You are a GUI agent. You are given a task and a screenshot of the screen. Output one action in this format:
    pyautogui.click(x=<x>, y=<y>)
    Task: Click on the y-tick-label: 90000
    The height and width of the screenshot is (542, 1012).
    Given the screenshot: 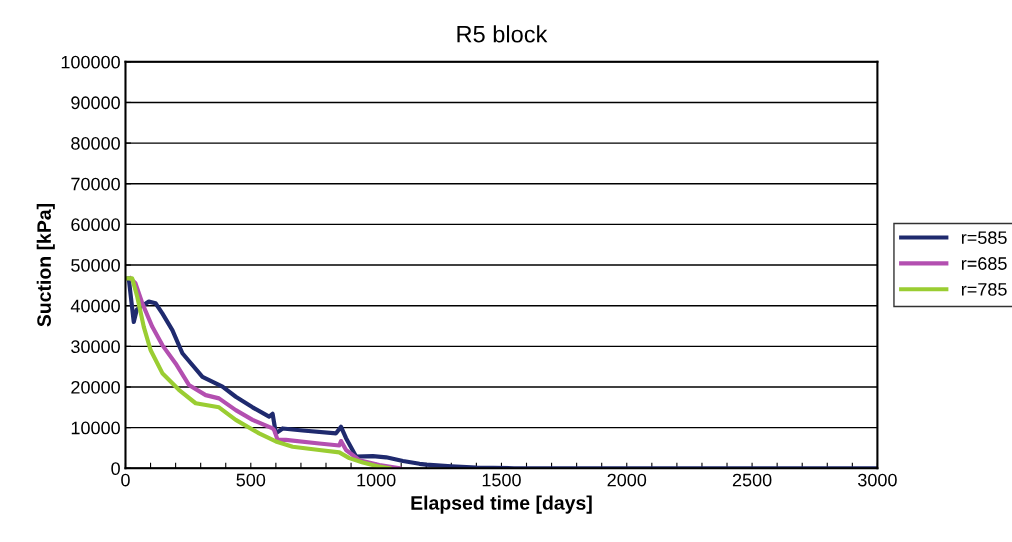 What is the action you would take?
    pyautogui.click(x=95, y=103)
    